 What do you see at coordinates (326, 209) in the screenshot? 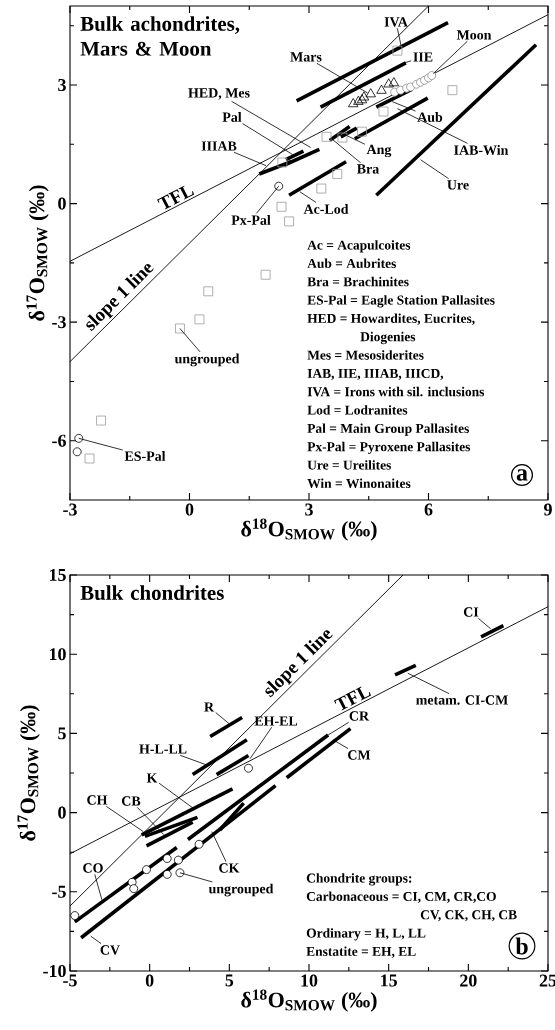
I see `annotation: Ac-Lod` at bounding box center [326, 209].